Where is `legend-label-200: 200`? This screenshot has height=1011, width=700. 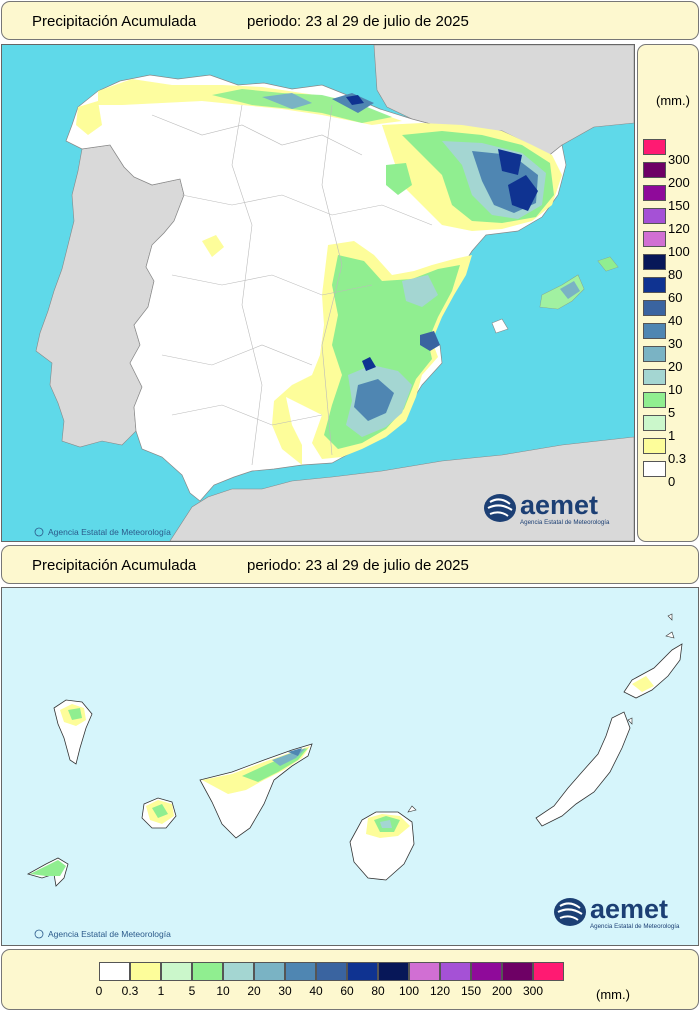 legend-label-200: 200 is located at coordinates (679, 182).